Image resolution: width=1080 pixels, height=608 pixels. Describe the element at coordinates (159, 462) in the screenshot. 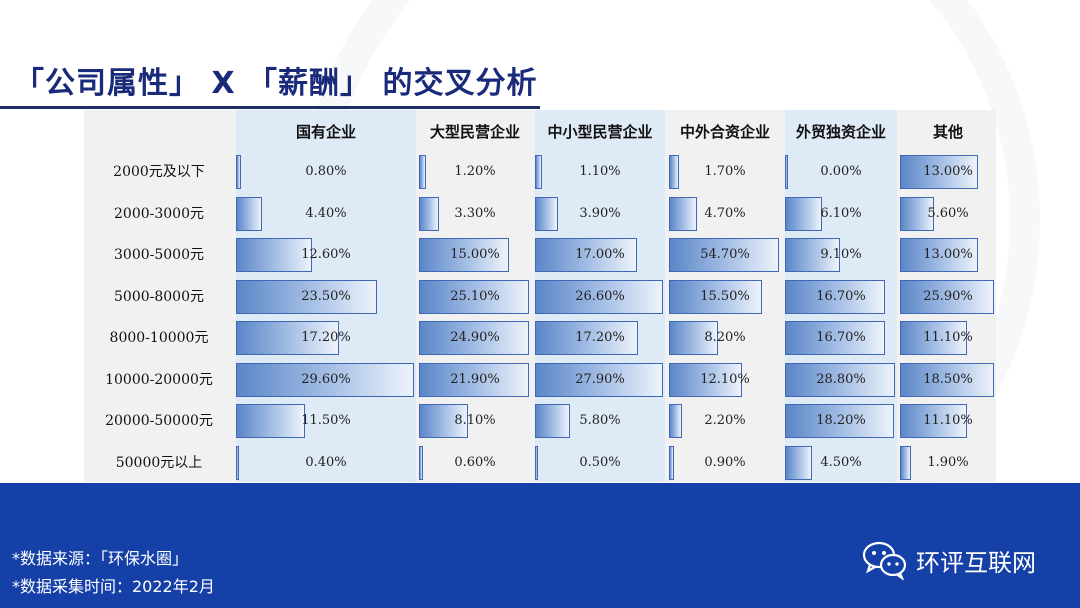

I see `row-label: 50000元以上` at that location.